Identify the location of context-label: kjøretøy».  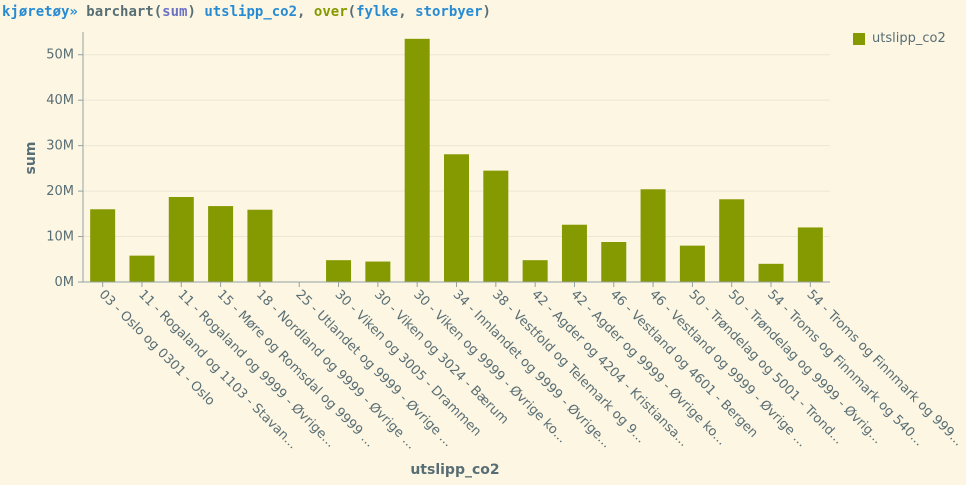
(40, 12).